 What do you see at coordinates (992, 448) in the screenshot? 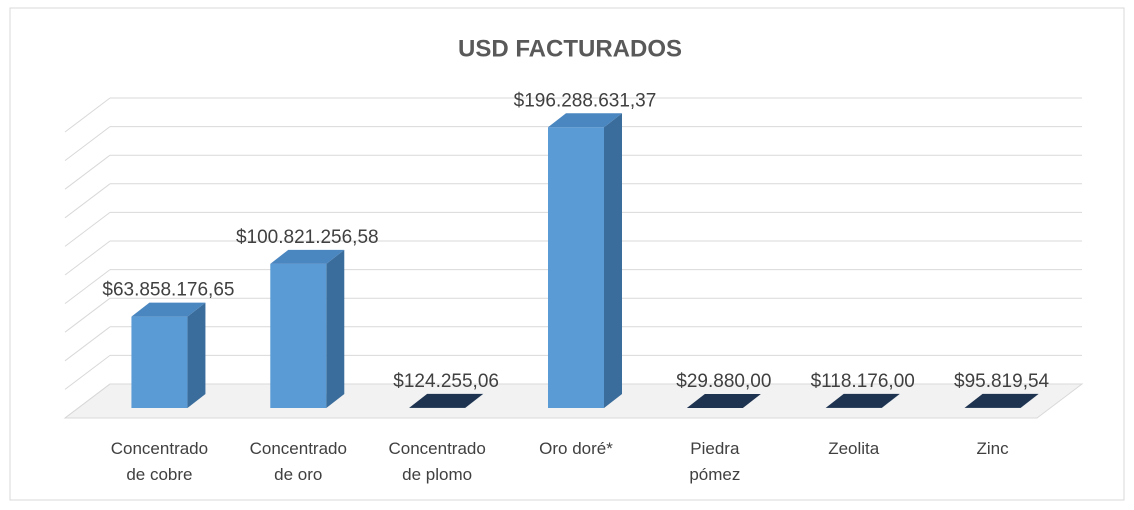
I see `x-tick-label: Zinc` at bounding box center [992, 448].